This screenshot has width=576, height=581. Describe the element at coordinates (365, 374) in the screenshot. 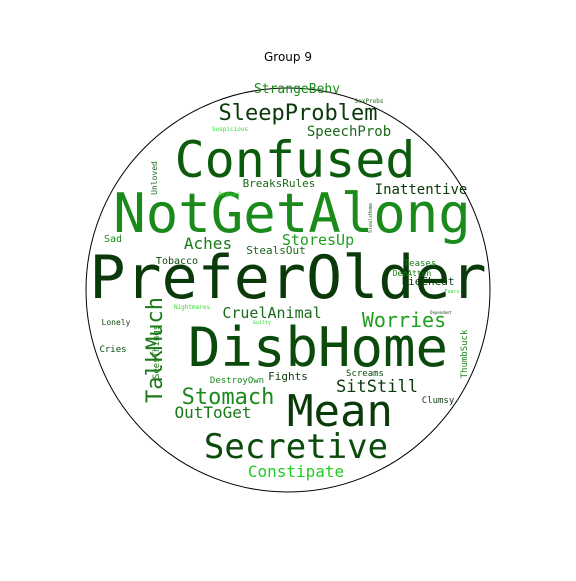

I see `word-screams: Screams` at that location.